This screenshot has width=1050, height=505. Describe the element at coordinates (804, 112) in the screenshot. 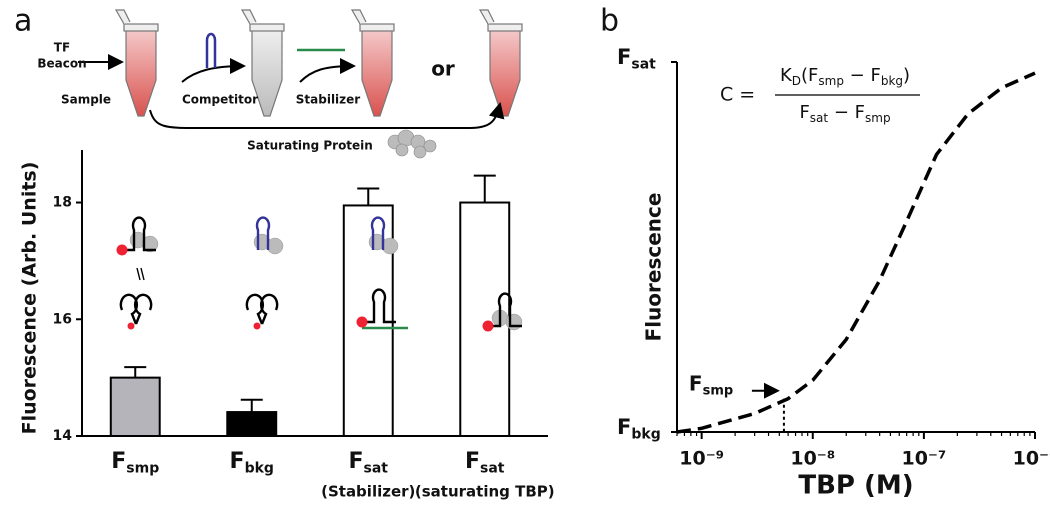

I see `formula-part: F` at that location.